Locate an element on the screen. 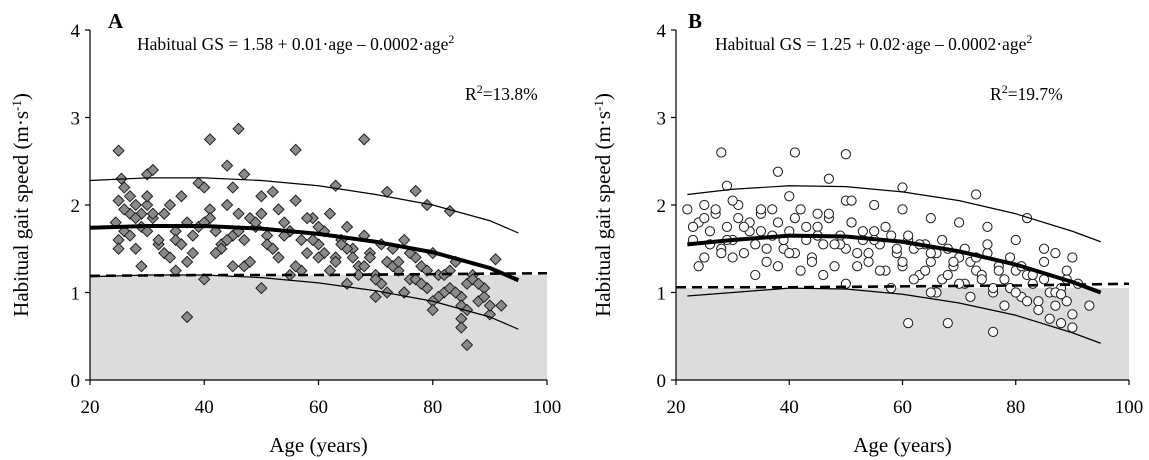 The height and width of the screenshot is (460, 1149). panel-label-a: A is located at coordinates (116, 21).